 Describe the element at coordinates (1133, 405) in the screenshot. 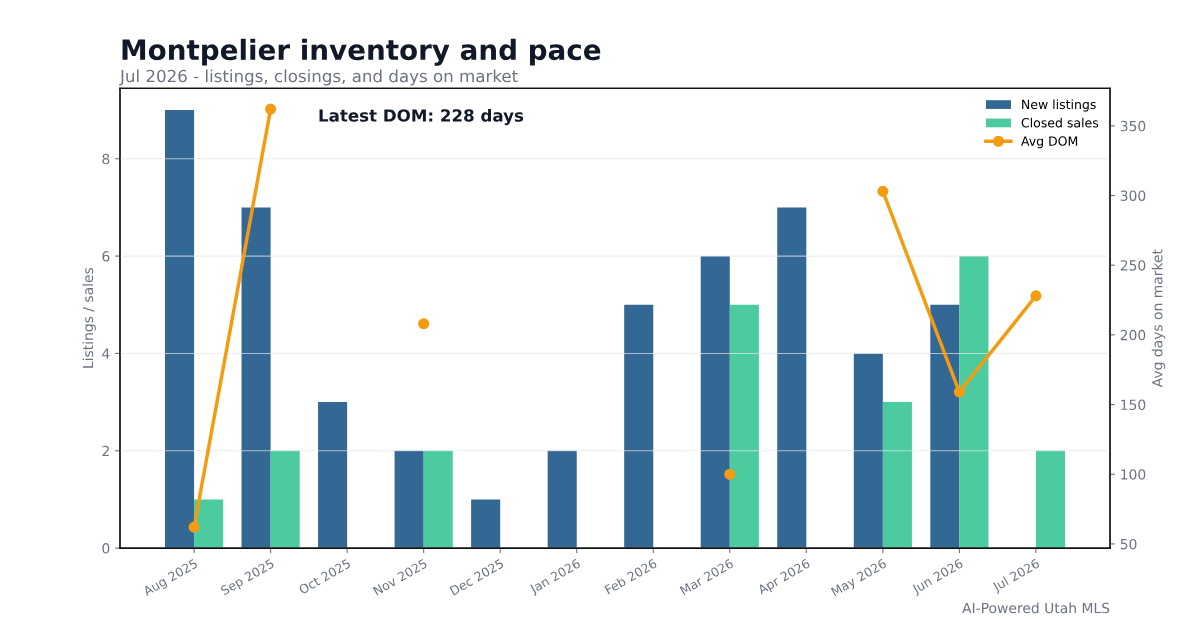

I see `y2-tick-label: 150` at that location.